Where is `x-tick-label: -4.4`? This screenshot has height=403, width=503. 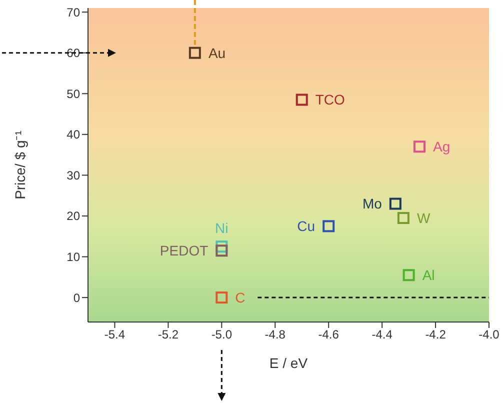
x-tick-label: -4.4 is located at coordinates (382, 335).